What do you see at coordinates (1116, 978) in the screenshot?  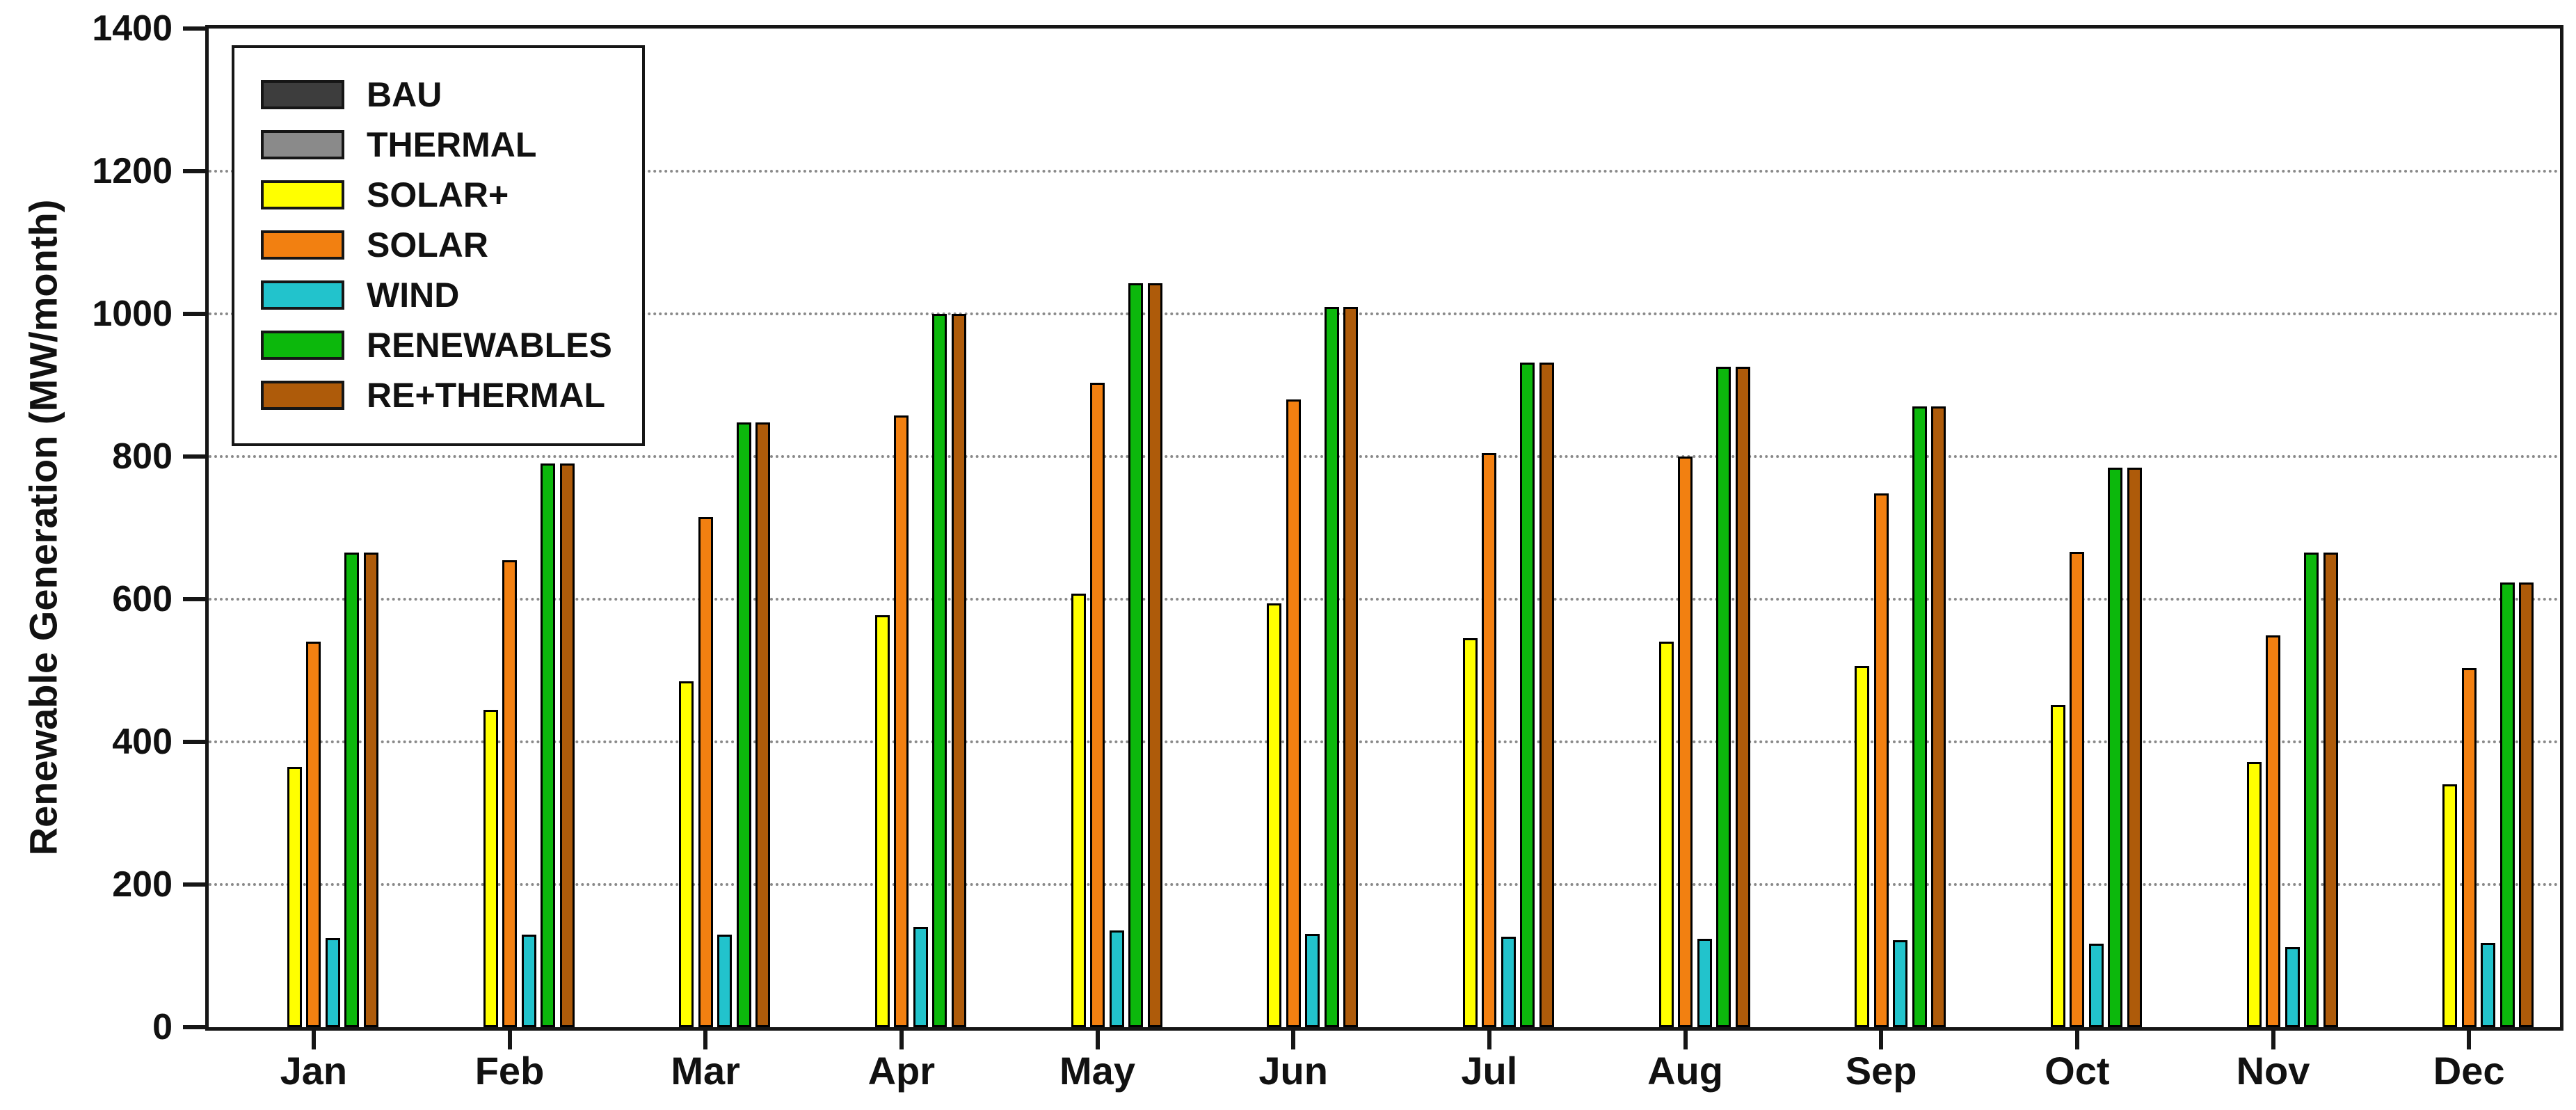 I see `bar-wind-may` at bounding box center [1116, 978].